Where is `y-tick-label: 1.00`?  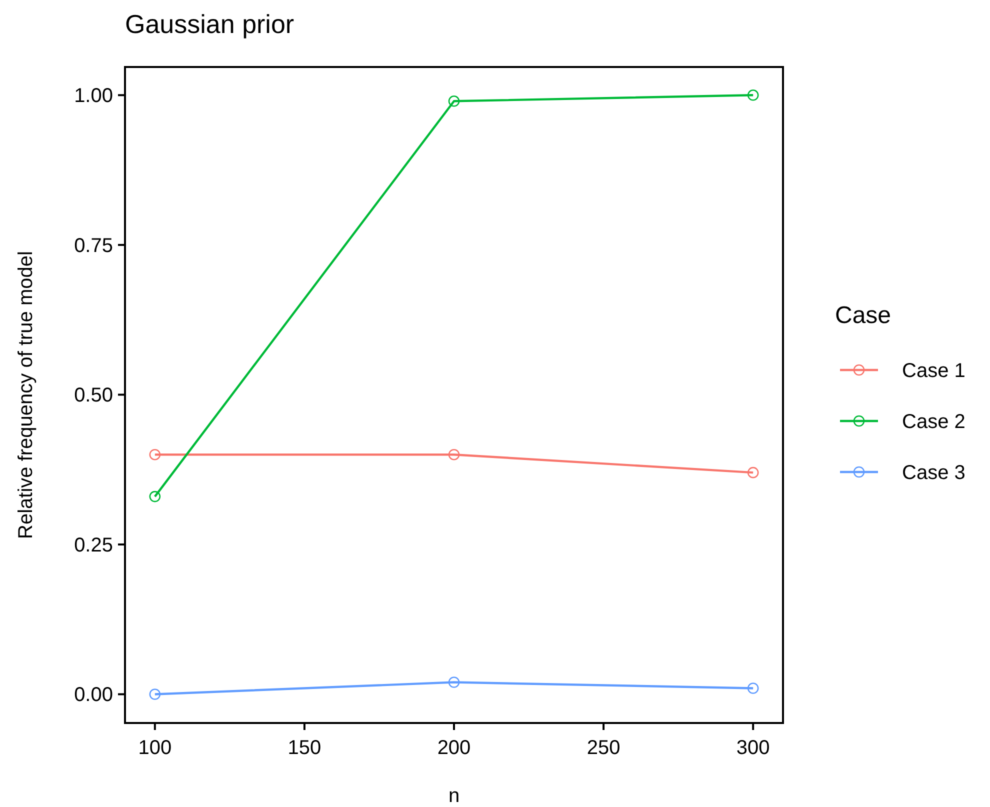
y-tick-label: 1.00 is located at coordinates (93, 96).